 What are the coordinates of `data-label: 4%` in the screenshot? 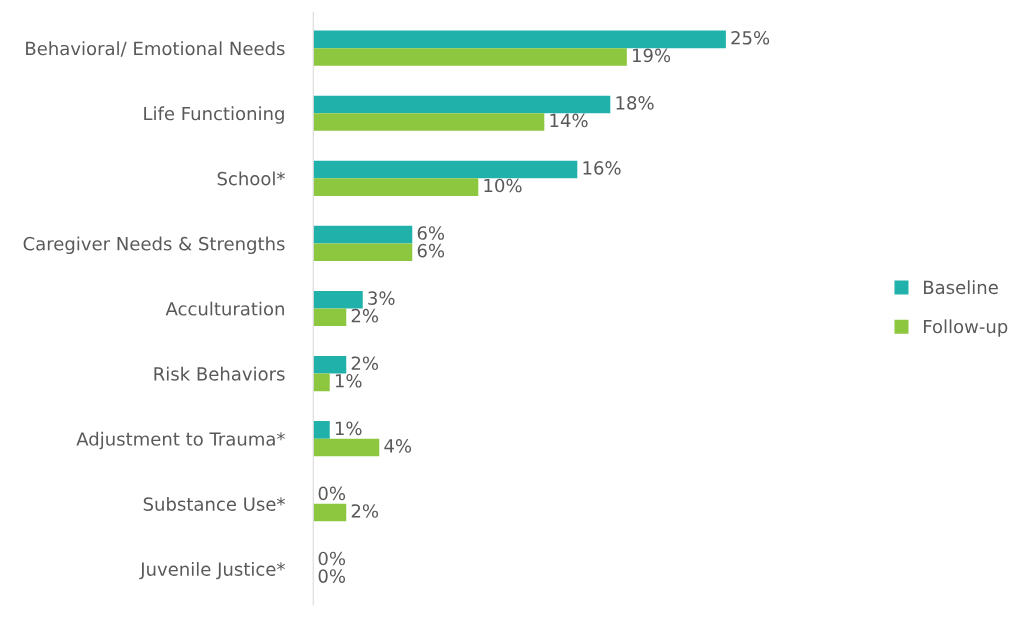 It's located at (398, 446).